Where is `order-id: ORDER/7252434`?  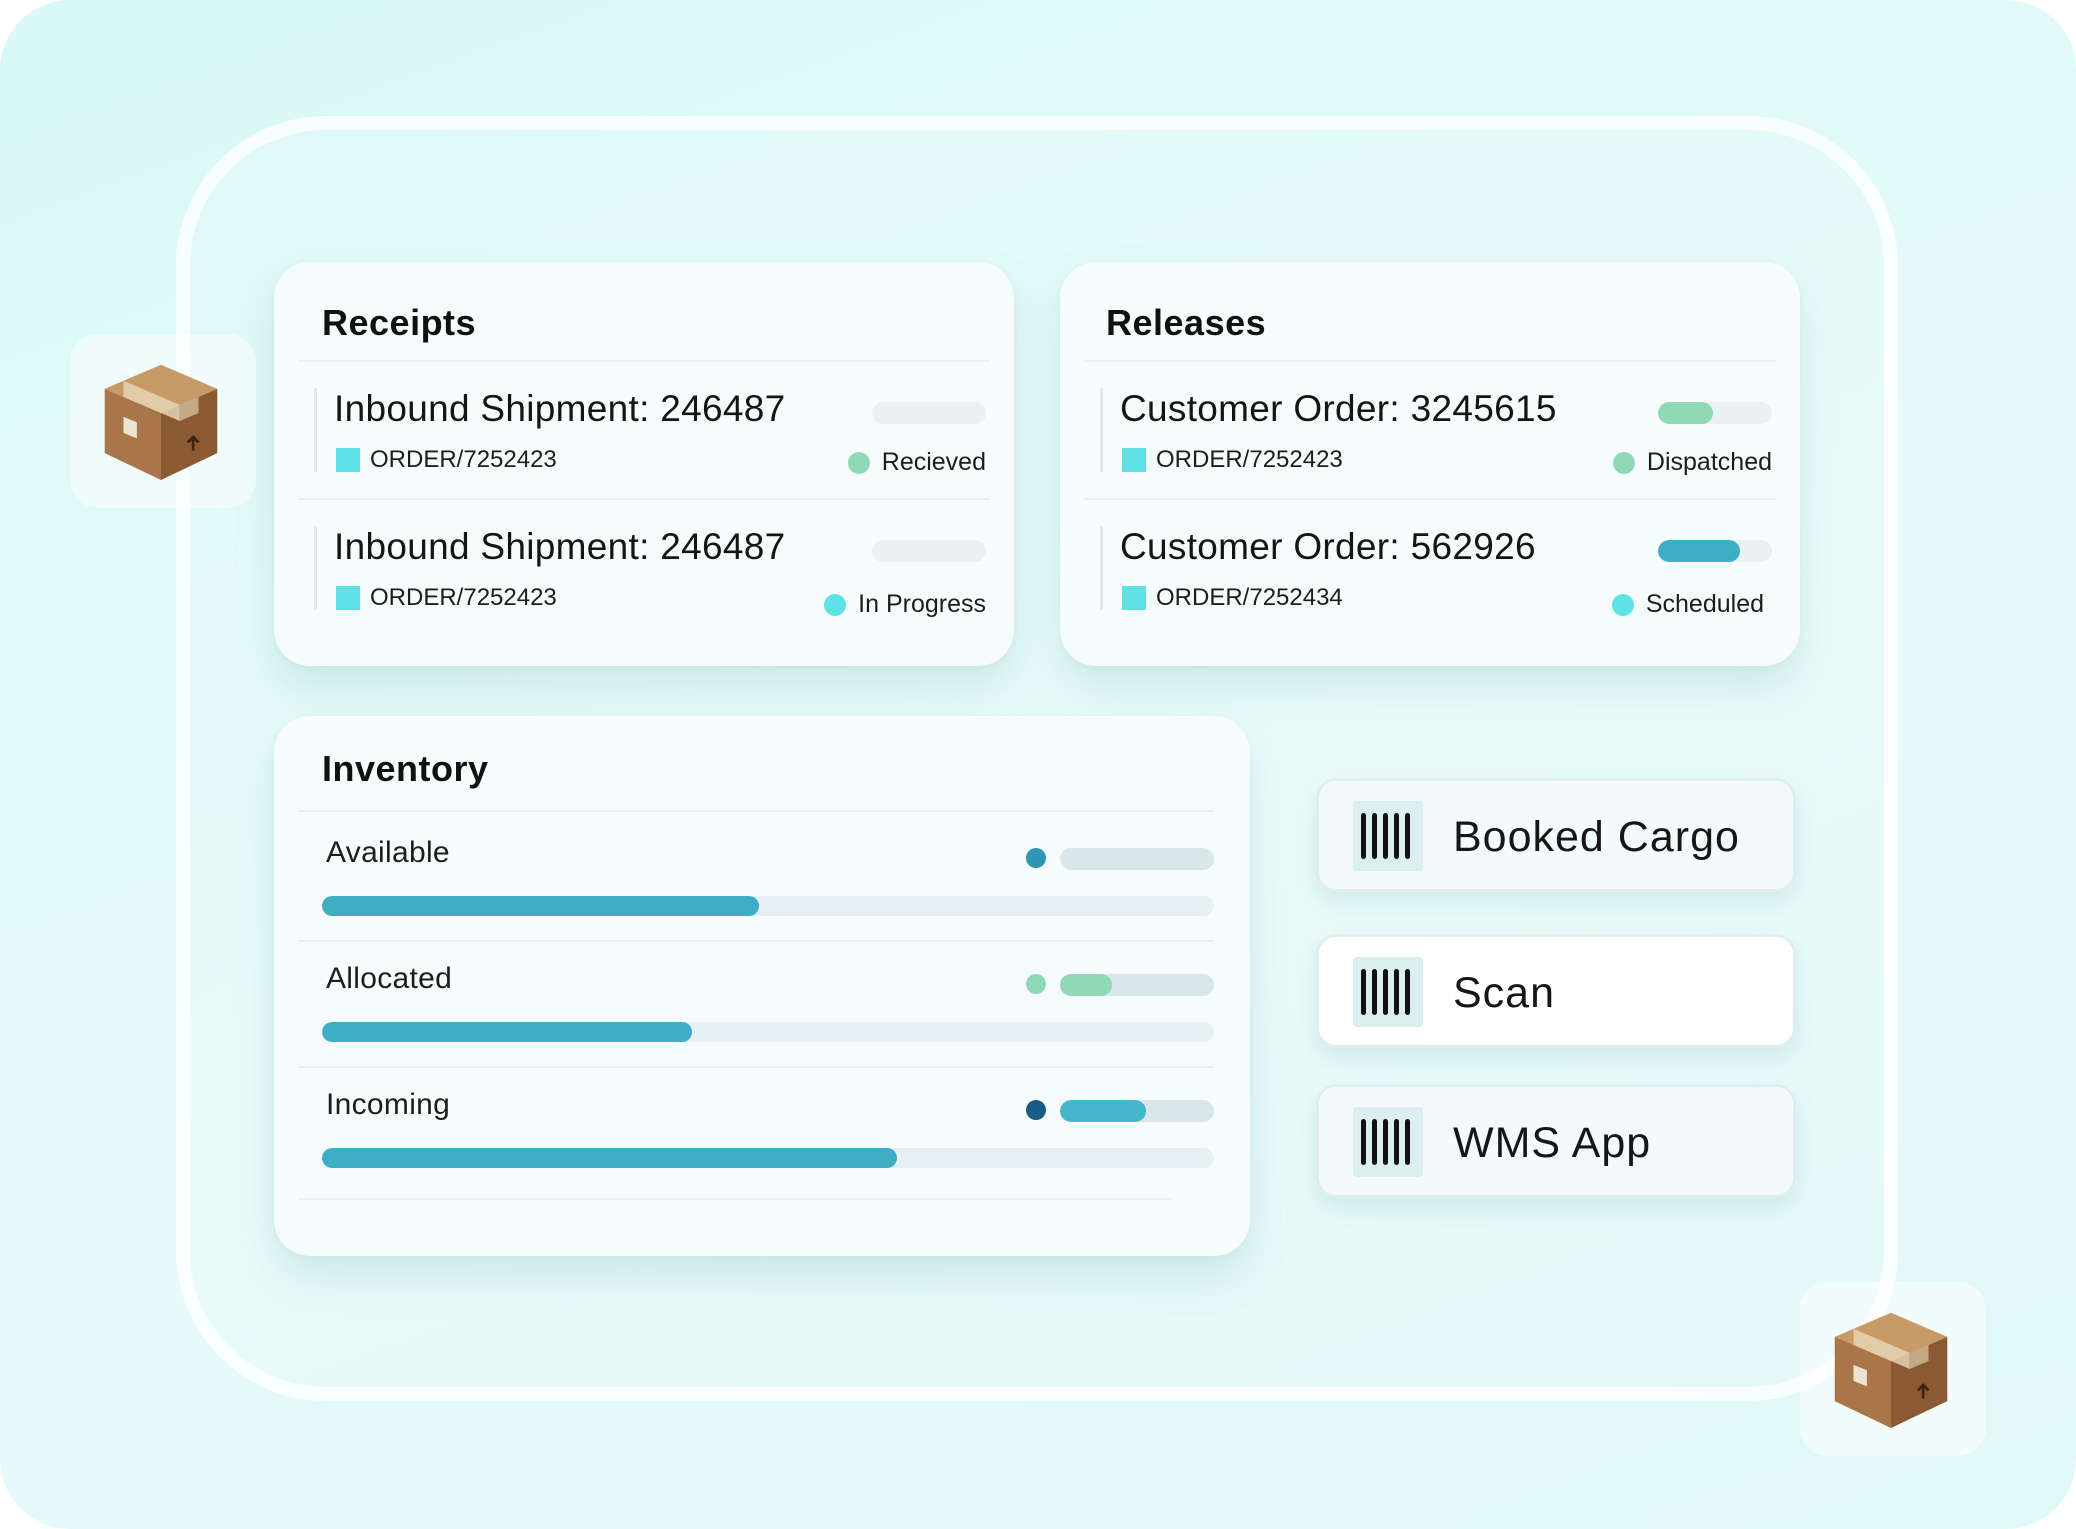
order-id: ORDER/7252434 is located at coordinates (1232, 598).